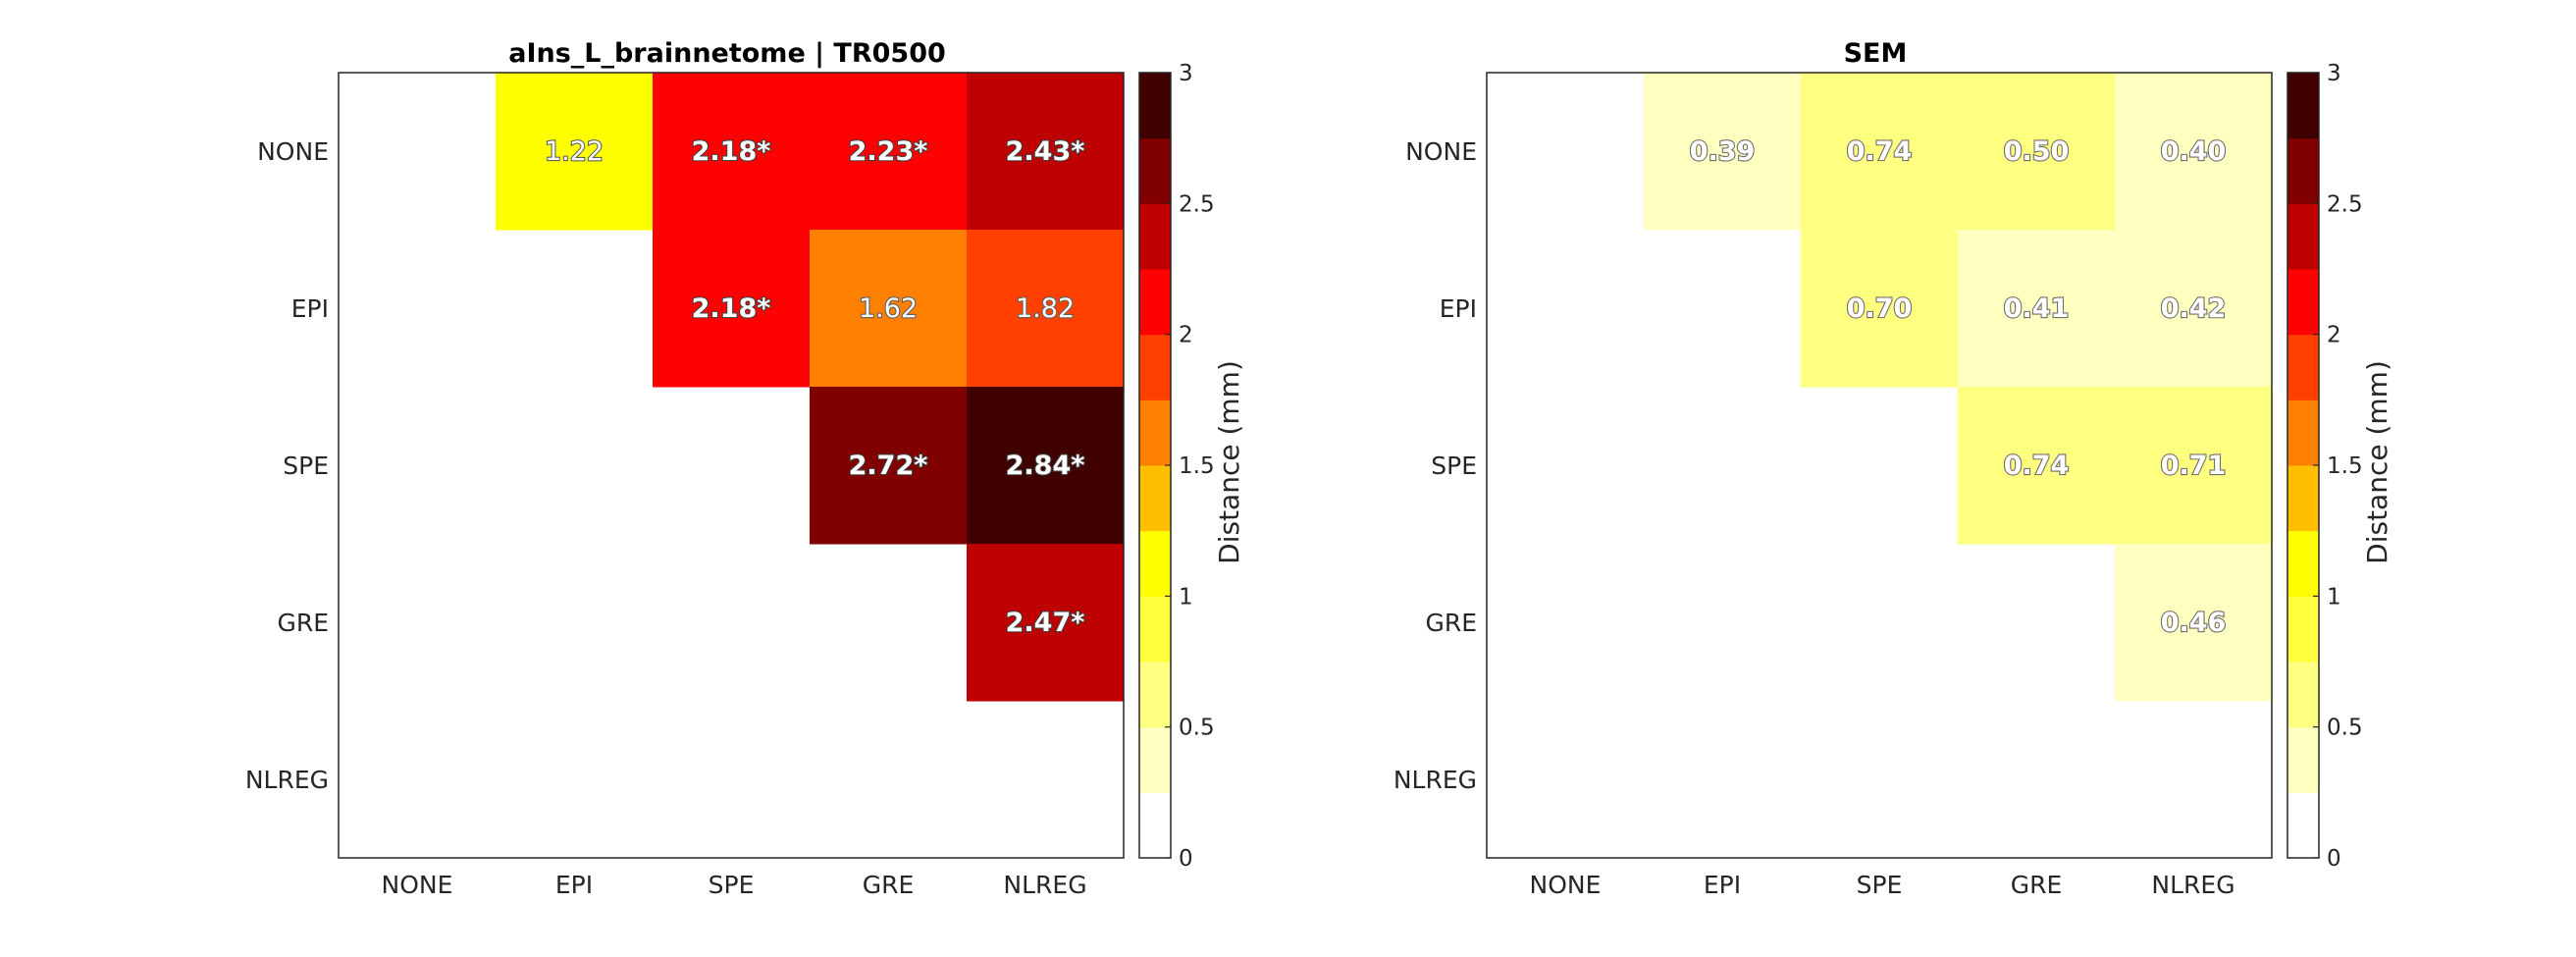  I want to click on cell-value-label: 0.71, so click(2194, 466).